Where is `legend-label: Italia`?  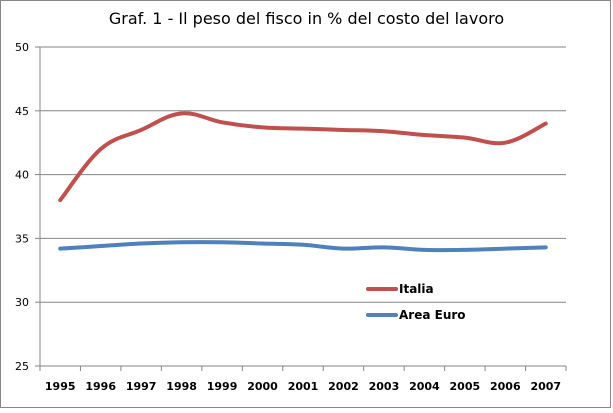
legend-label: Italia is located at coordinates (416, 289).